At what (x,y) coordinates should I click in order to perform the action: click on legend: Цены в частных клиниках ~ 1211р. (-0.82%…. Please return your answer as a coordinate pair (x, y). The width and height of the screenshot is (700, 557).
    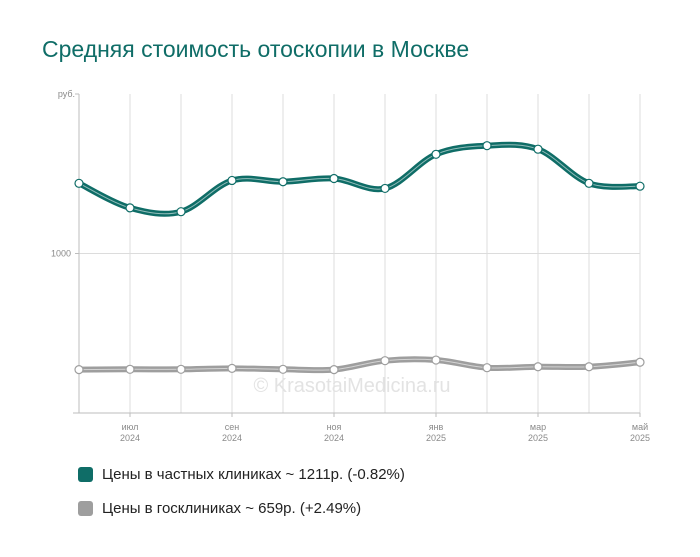
    Looking at the image, I should click on (241, 496).